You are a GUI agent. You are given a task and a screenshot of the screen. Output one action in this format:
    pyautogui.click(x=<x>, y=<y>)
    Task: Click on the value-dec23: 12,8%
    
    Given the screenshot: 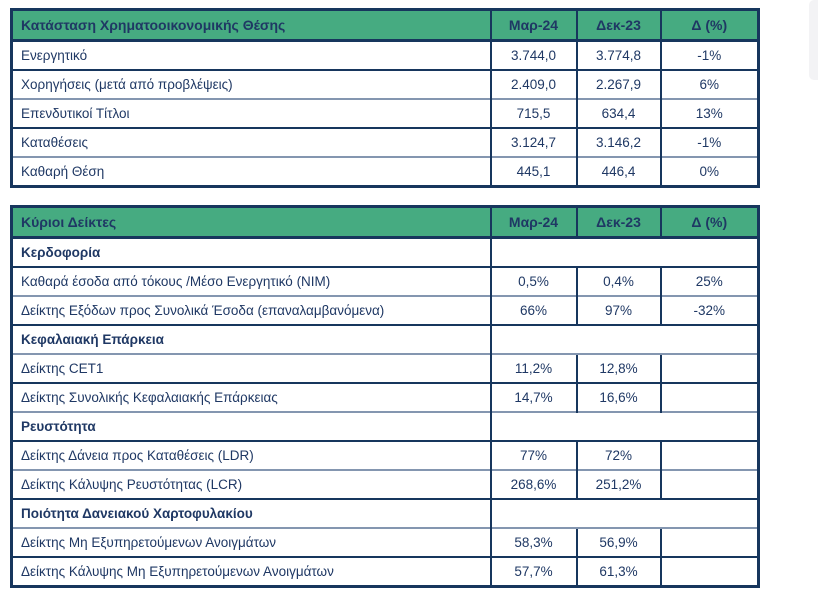 What is the action you would take?
    pyautogui.click(x=618, y=368)
    